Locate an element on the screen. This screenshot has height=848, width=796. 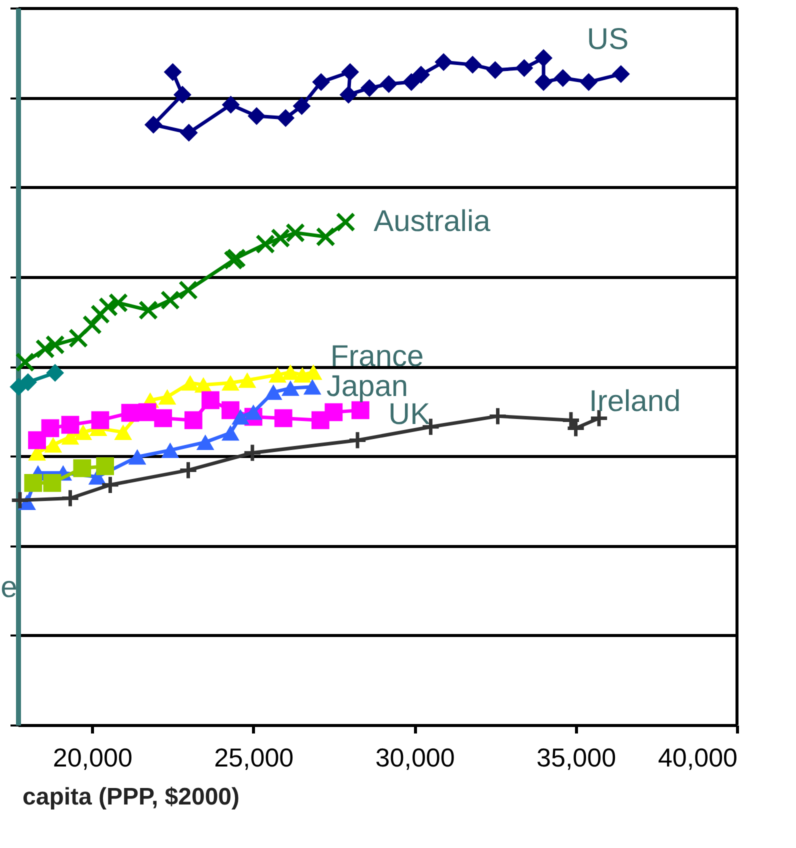
series-label: US is located at coordinates (607, 39).